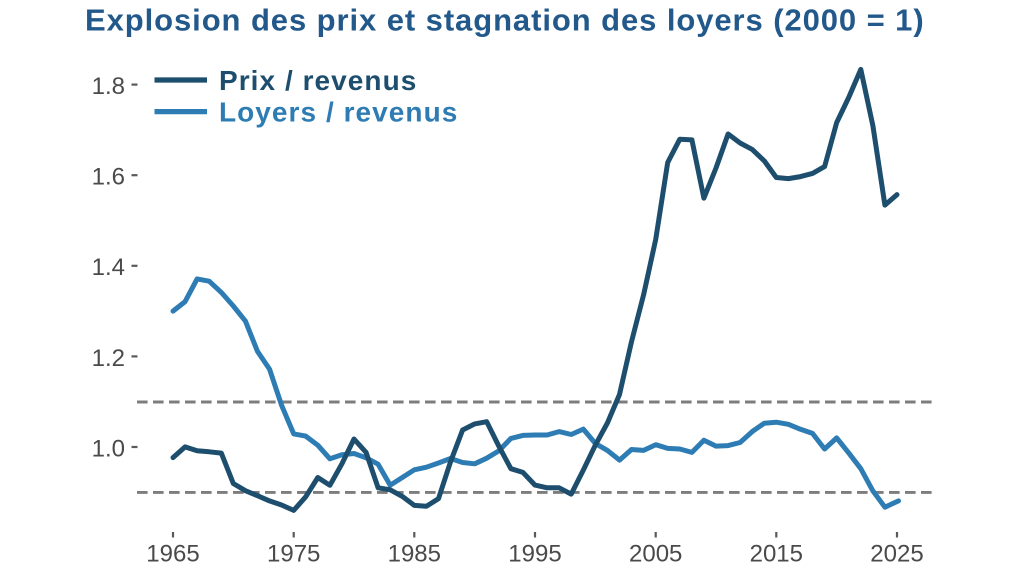 Image resolution: width=1024 pixels, height=576 pixels. Describe the element at coordinates (108, 267) in the screenshot. I see `svg-text: 1.4` at that location.